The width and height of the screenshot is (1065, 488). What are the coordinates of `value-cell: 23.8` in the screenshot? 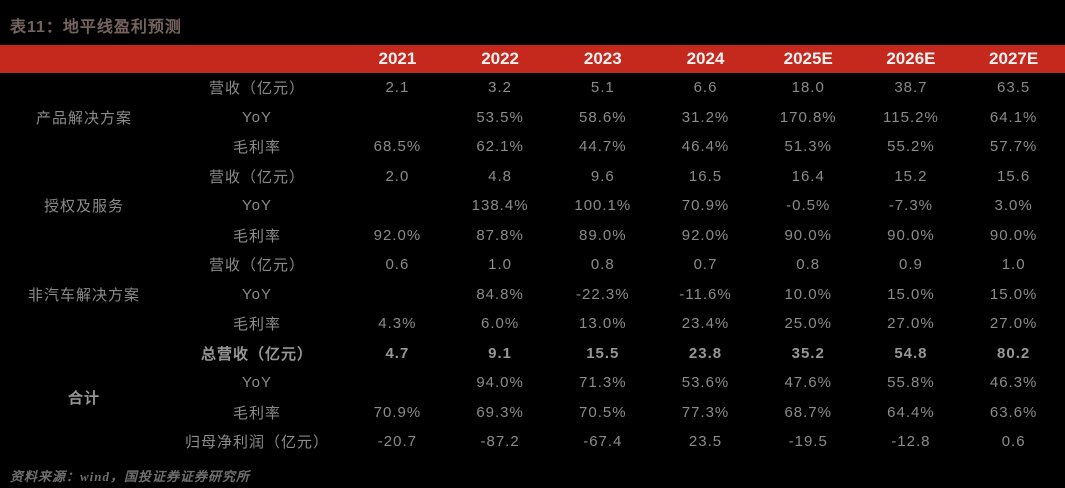 It's located at (705, 353).